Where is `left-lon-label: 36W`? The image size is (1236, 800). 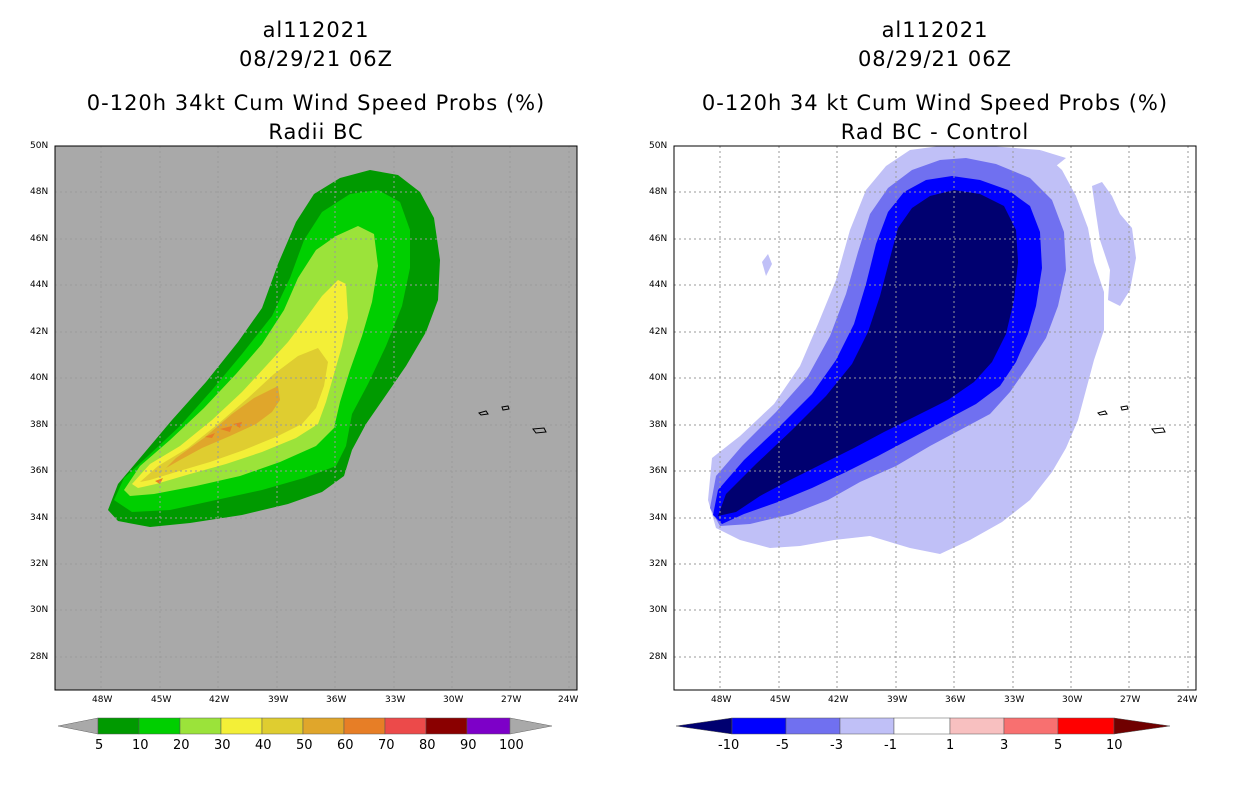 left-lon-label: 36W is located at coordinates (336, 700).